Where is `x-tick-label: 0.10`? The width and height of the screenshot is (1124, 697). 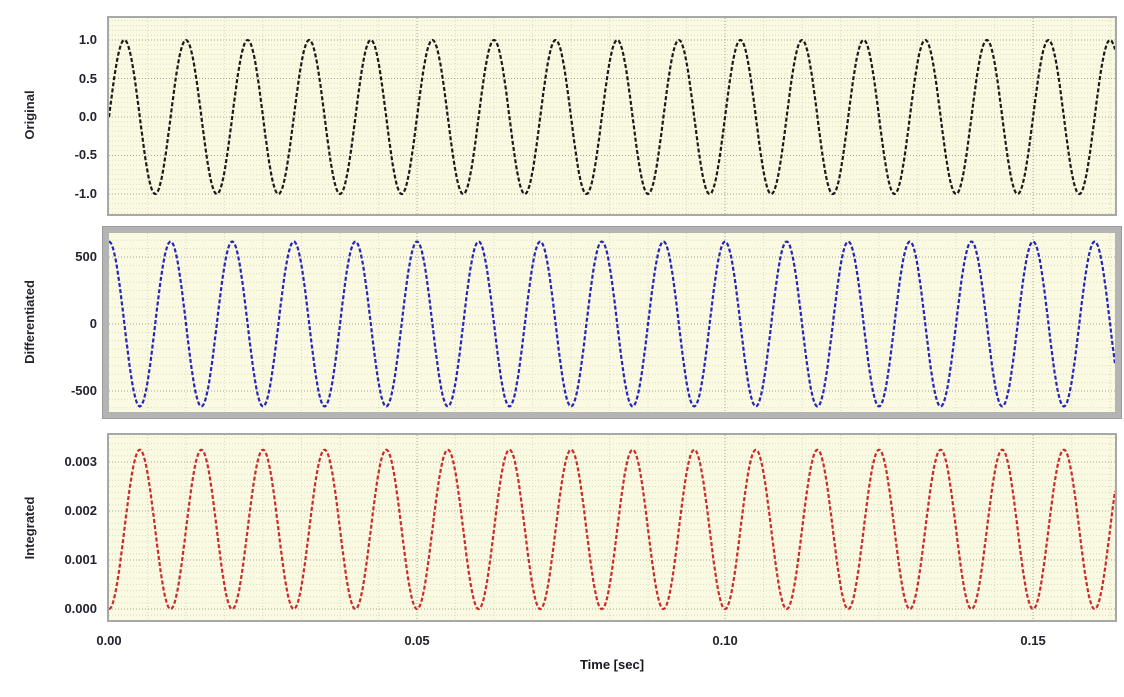
x-tick-label: 0.10 is located at coordinates (725, 640).